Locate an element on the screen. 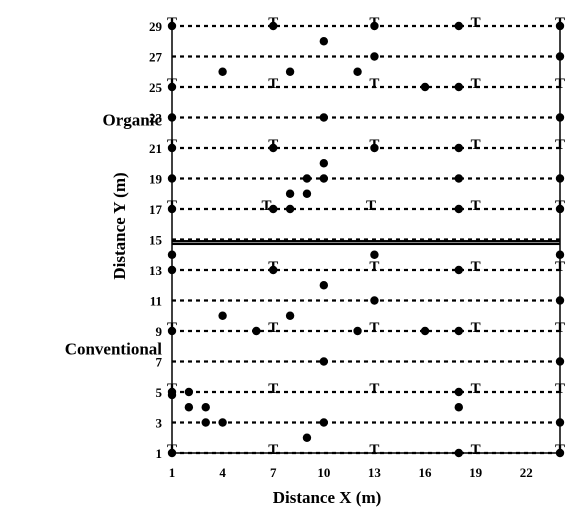 The image size is (577, 512). region-labels: Organic Conventional is located at coordinates (114, 235).